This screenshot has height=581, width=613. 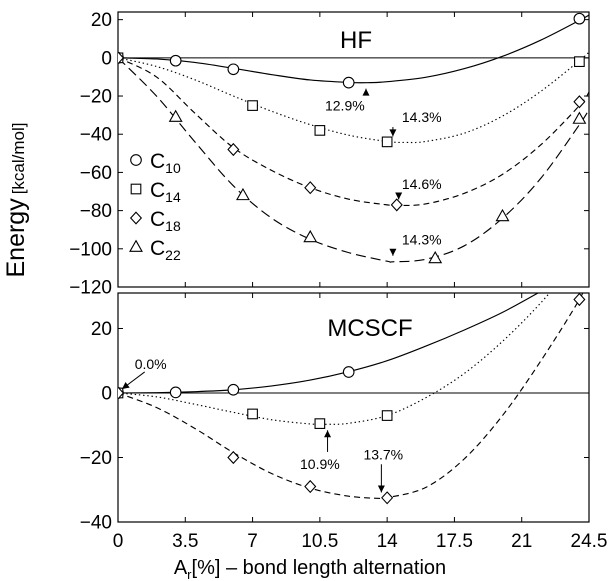 I want to click on hf-annotation-label: 12.9%, so click(x=345, y=106).